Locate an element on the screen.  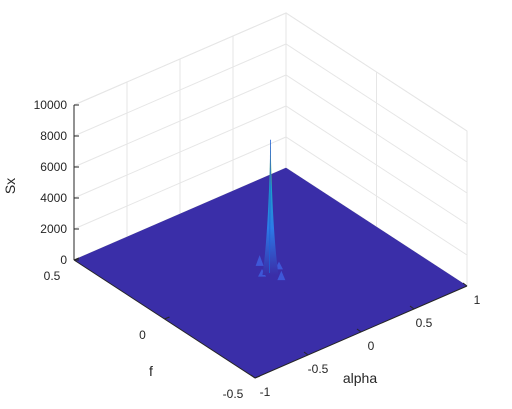
alpha-tick-label: 0.5 is located at coordinates (424, 323).